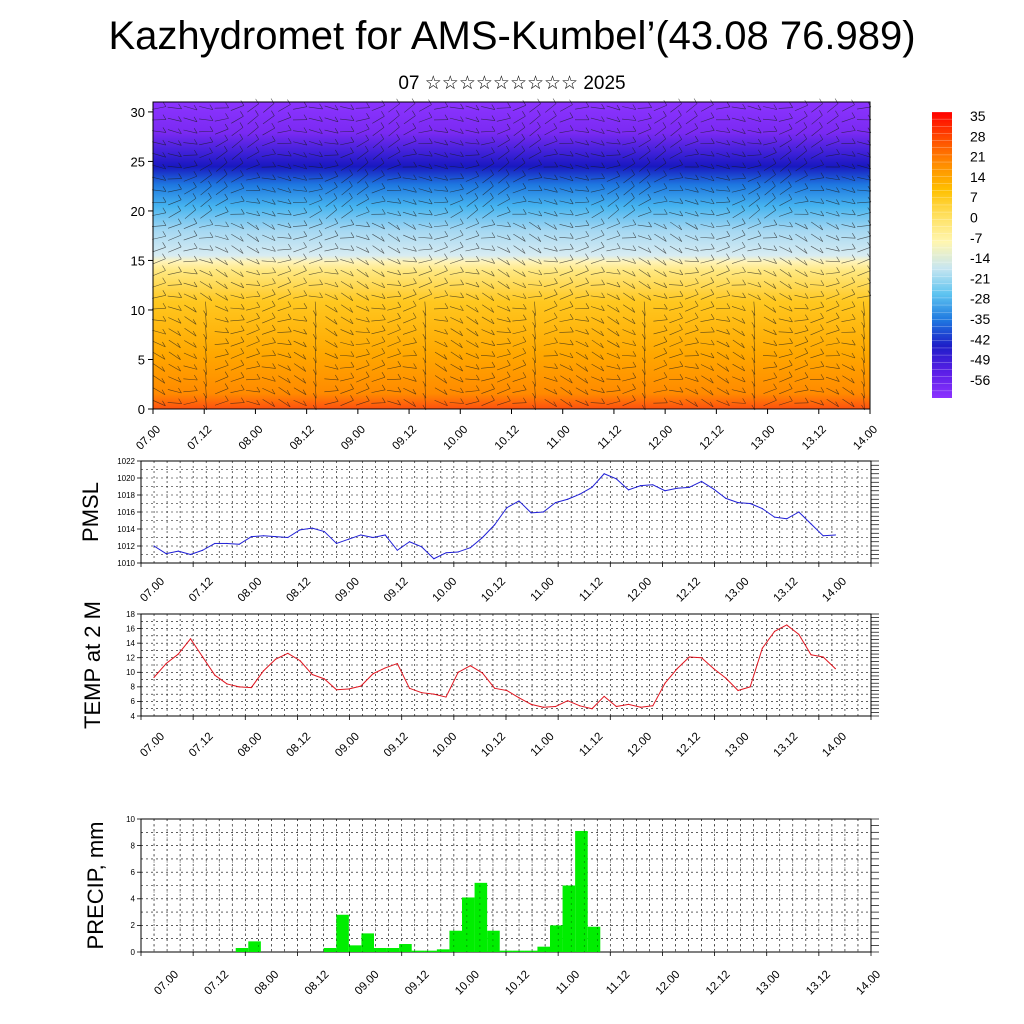 The height and width of the screenshot is (1024, 1024). I want to click on x-tick-label: 11.12, so click(610, 438).